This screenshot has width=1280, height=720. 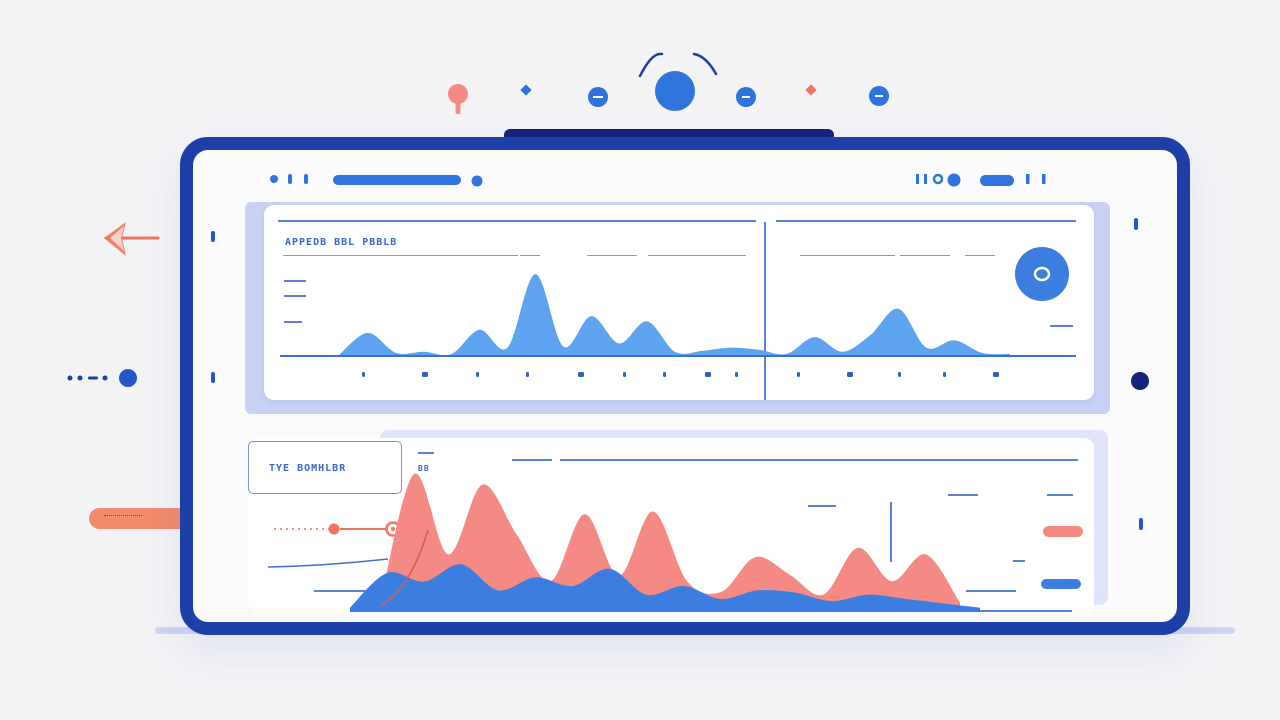 I want to click on battery-icon, so click(x=930, y=179).